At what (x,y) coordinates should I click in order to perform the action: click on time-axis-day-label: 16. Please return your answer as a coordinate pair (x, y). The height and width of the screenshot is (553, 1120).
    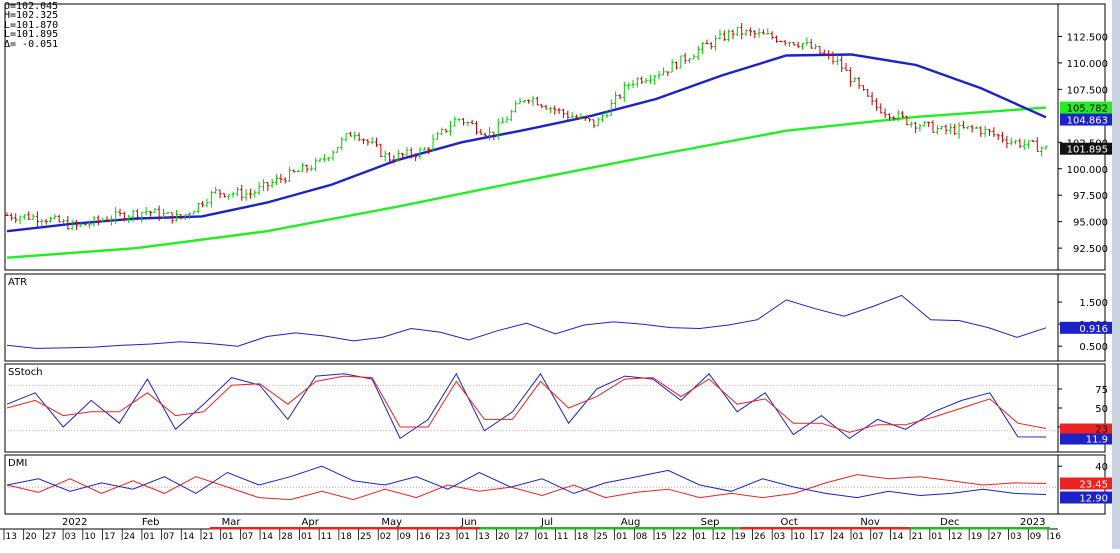
    Looking at the image, I should click on (1056, 537).